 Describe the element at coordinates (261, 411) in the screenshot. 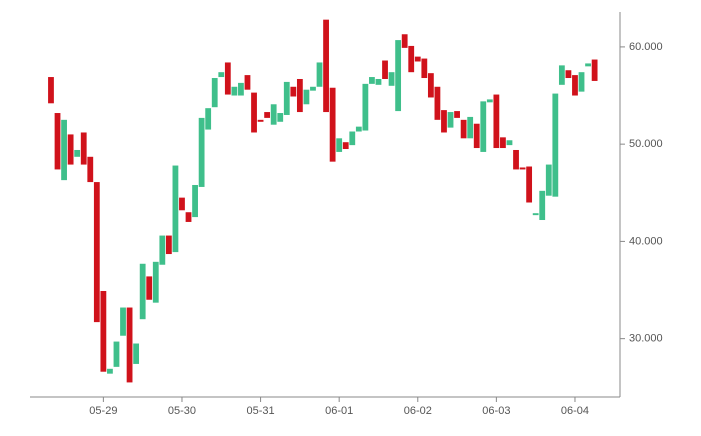

I see `x-tick-label: 05-31` at that location.